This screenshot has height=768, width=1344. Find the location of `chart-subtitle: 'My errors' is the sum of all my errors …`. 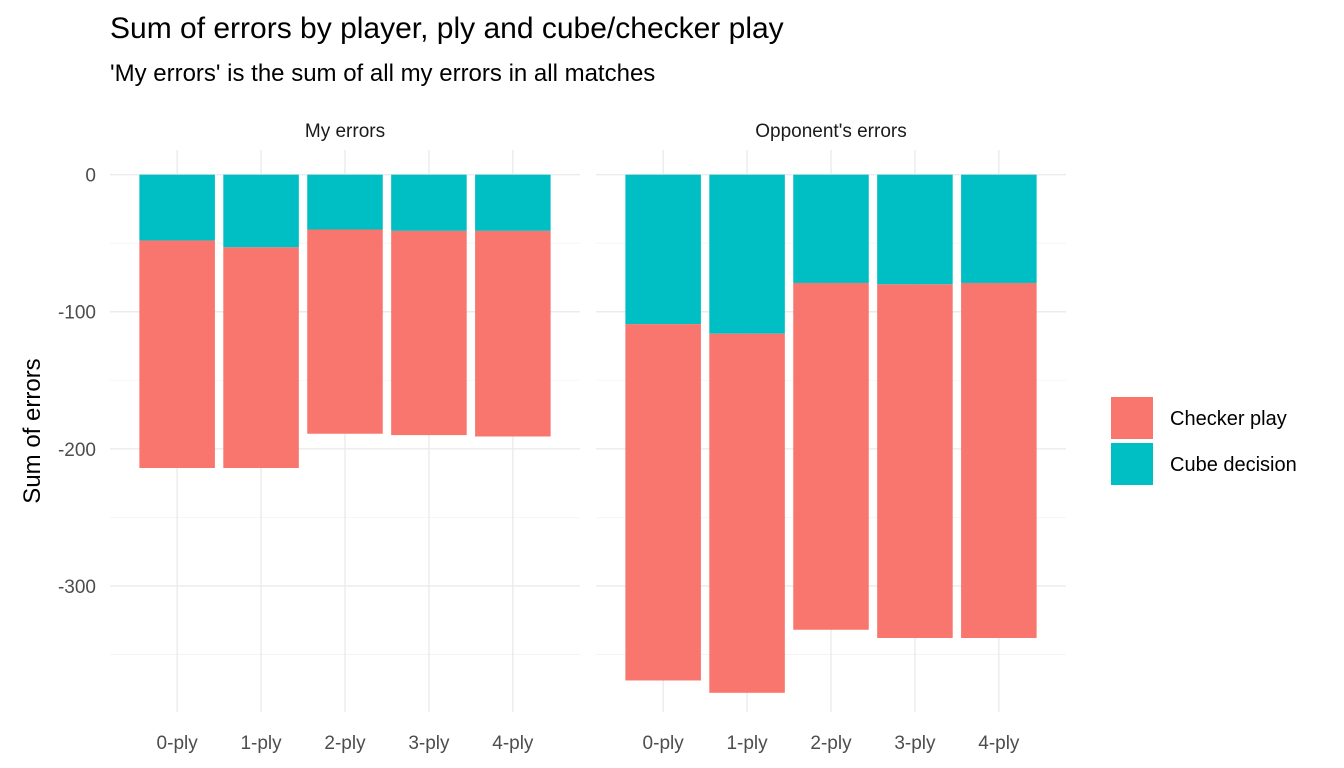

chart-subtitle: 'My errors' is the sum of all my errors … is located at coordinates (383, 73).